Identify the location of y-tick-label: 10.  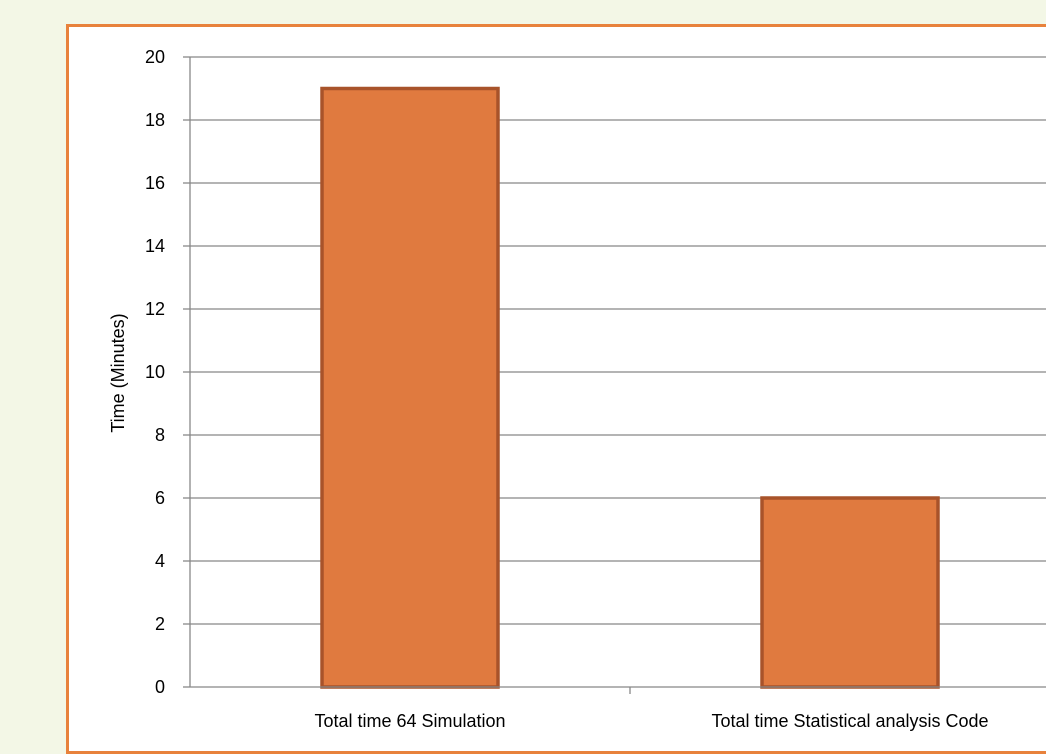
(155, 372).